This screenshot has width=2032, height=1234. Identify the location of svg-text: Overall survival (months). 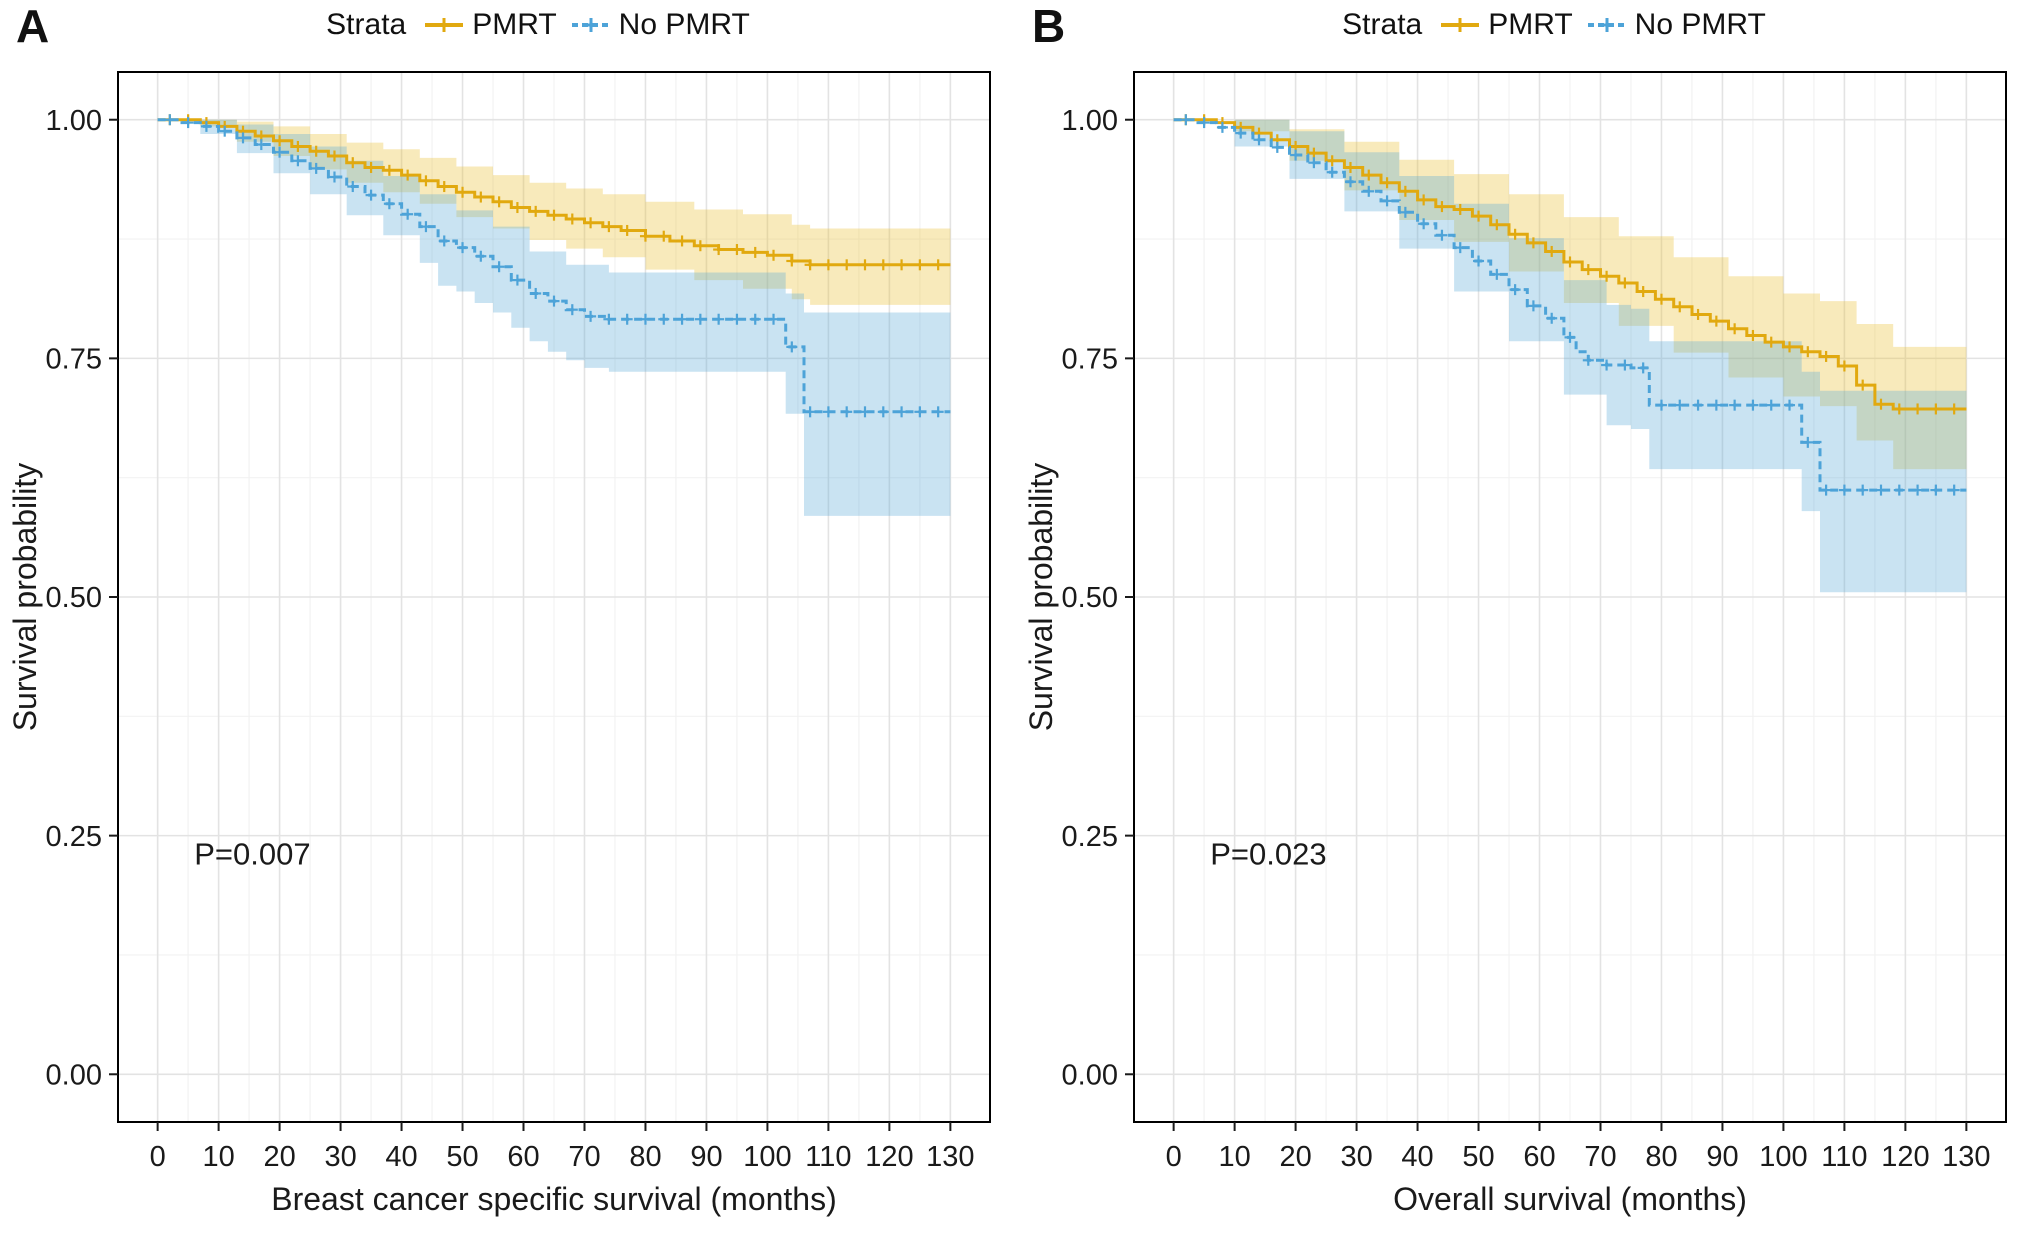
(1570, 1199).